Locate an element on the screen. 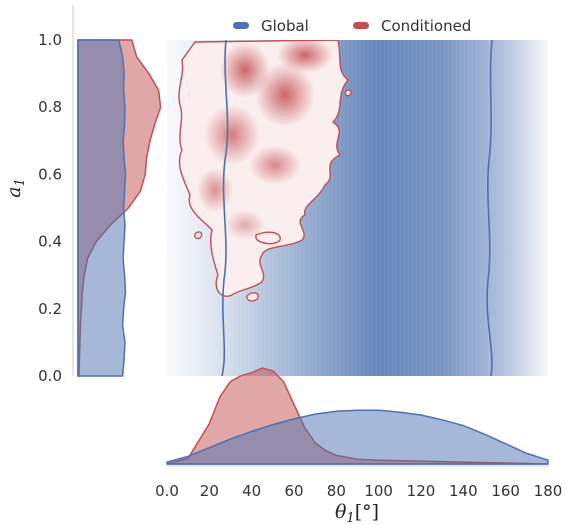 The width and height of the screenshot is (566, 525). y-axis-label: a1 is located at coordinates (15, 188).